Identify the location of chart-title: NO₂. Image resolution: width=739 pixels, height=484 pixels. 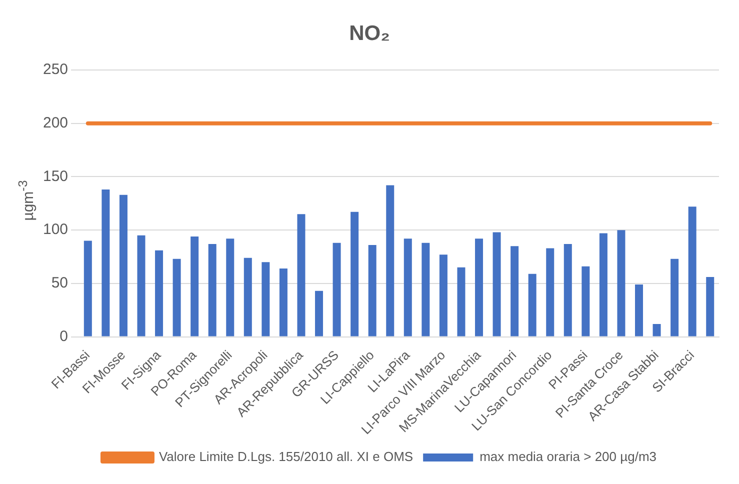
(369, 34).